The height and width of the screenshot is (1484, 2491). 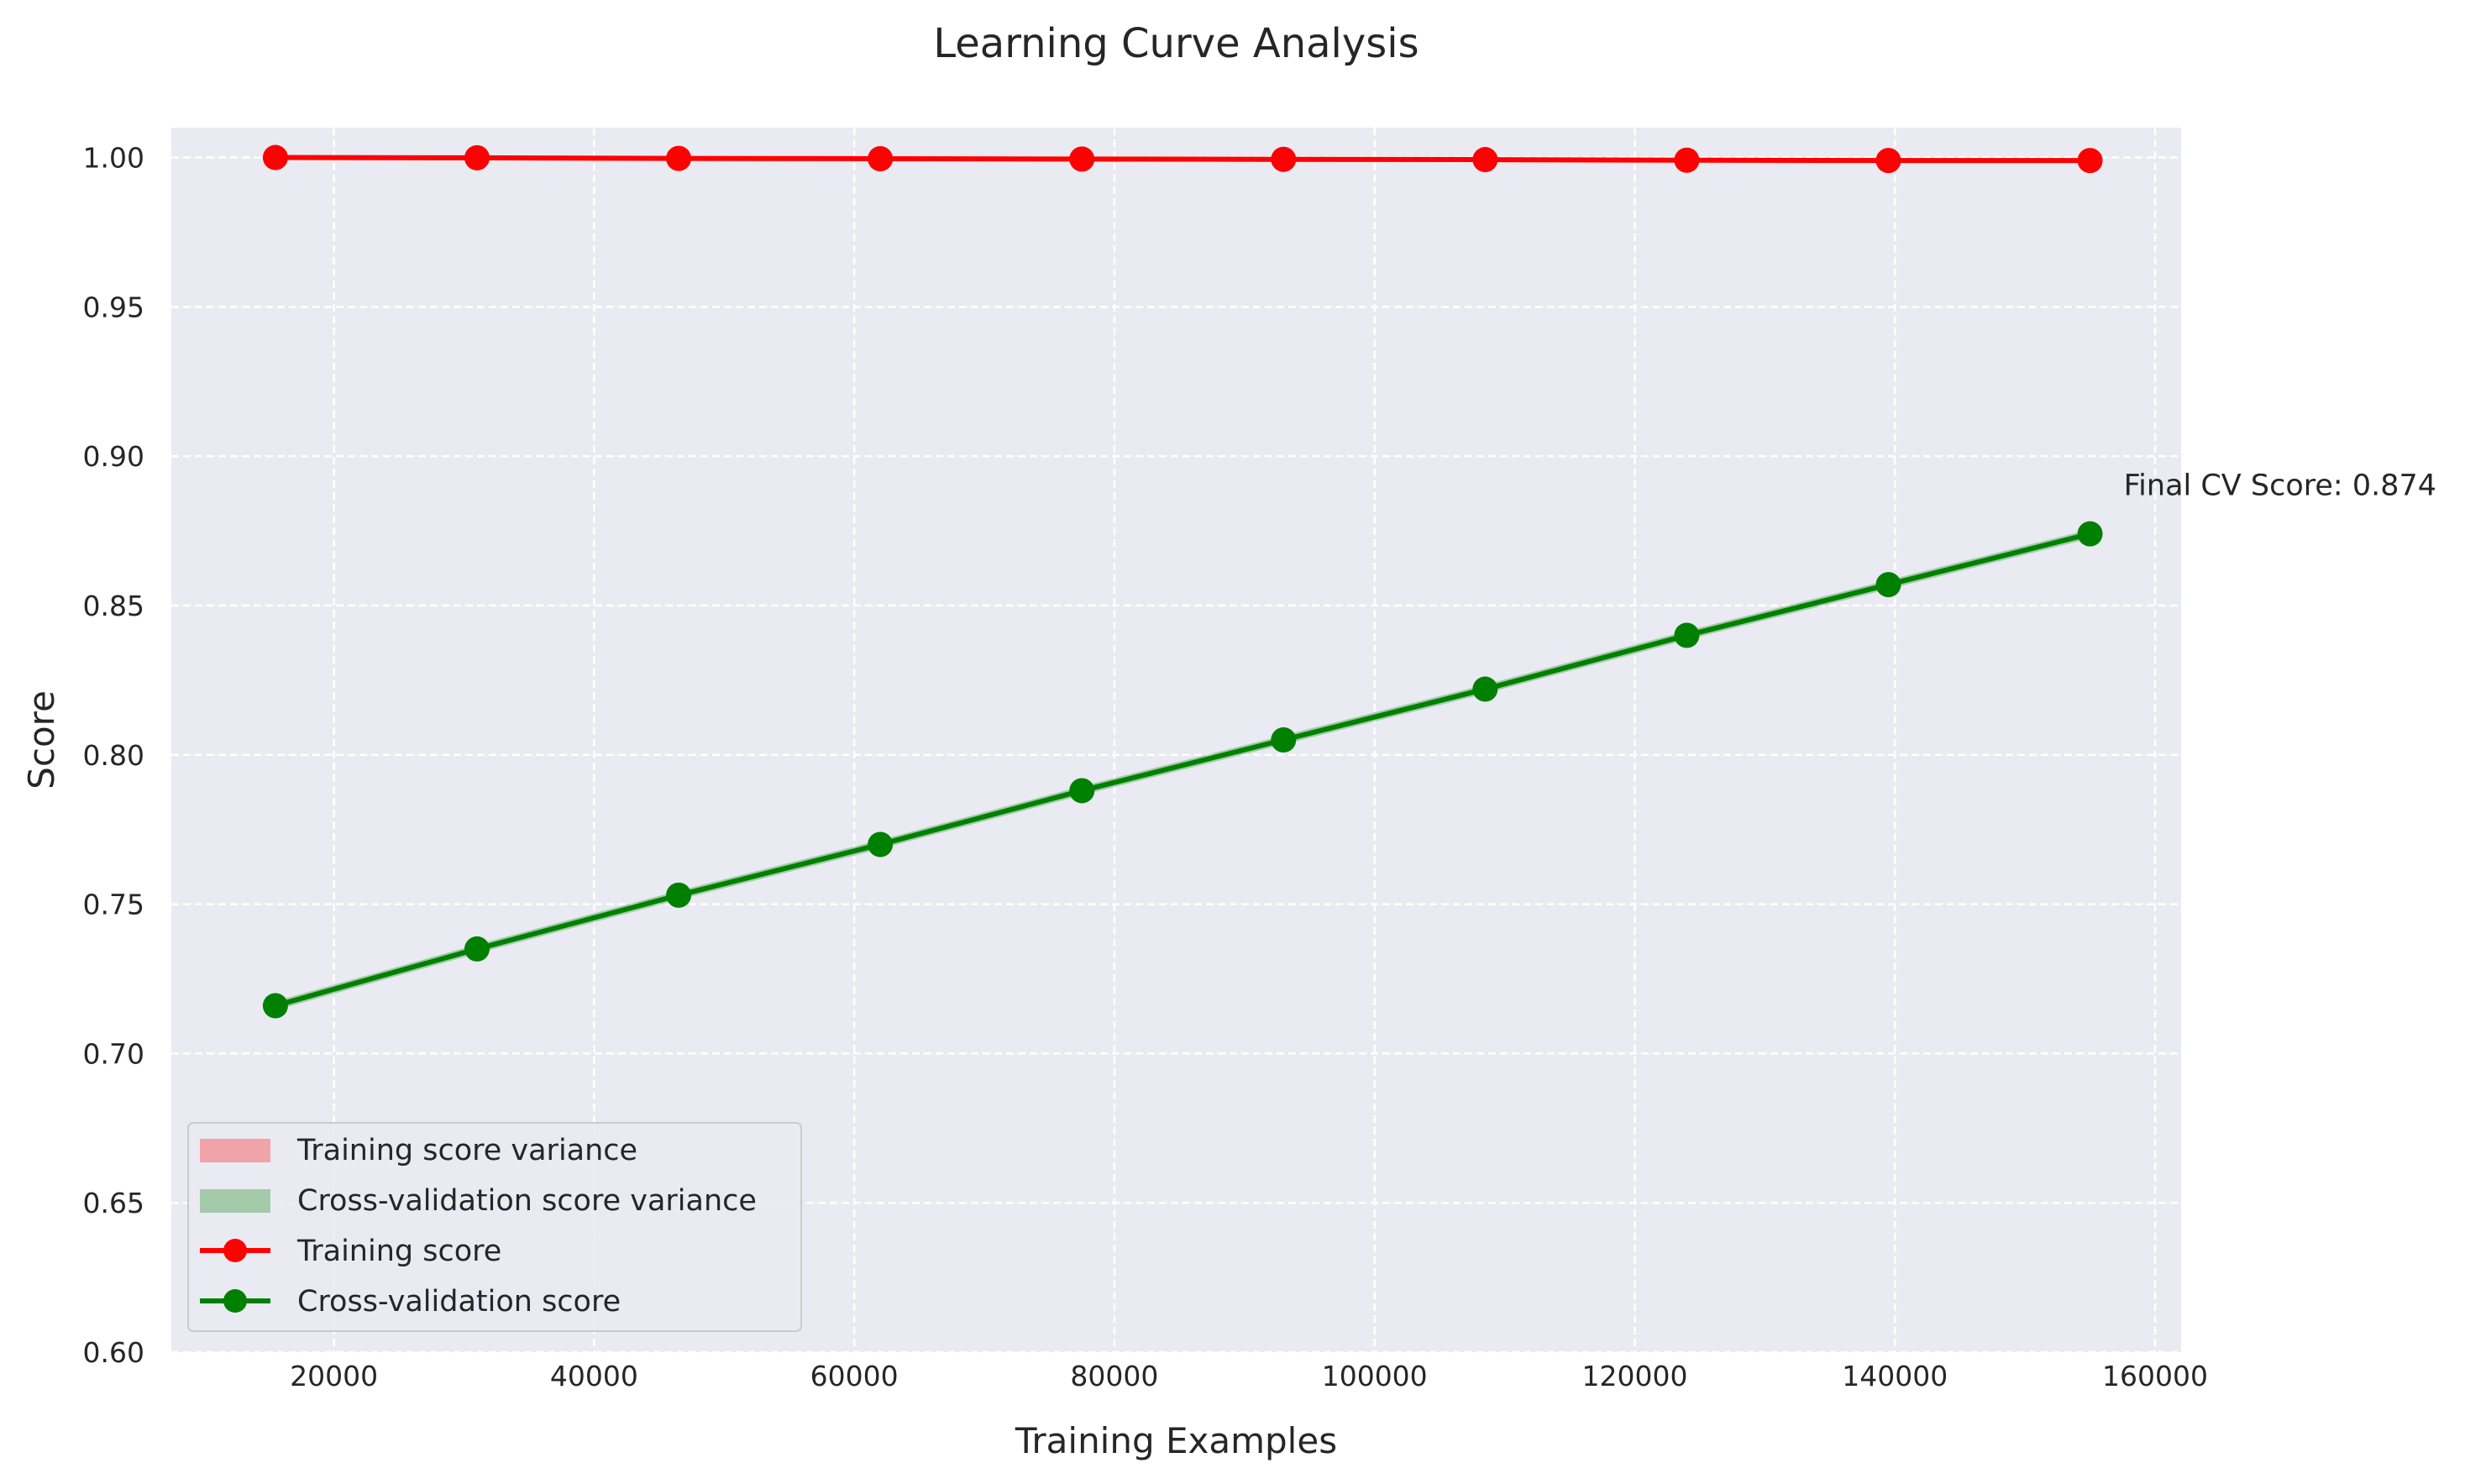 What do you see at coordinates (1176, 1441) in the screenshot?
I see `x-axis-label: Training Examples` at bounding box center [1176, 1441].